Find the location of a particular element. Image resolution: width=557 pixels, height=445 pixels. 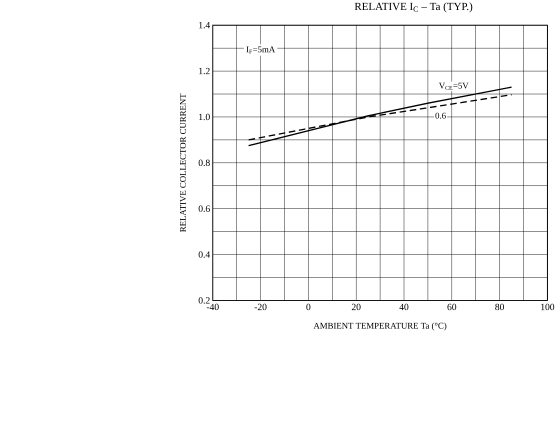

y-tick-label: 1.2 is located at coordinates (204, 71).